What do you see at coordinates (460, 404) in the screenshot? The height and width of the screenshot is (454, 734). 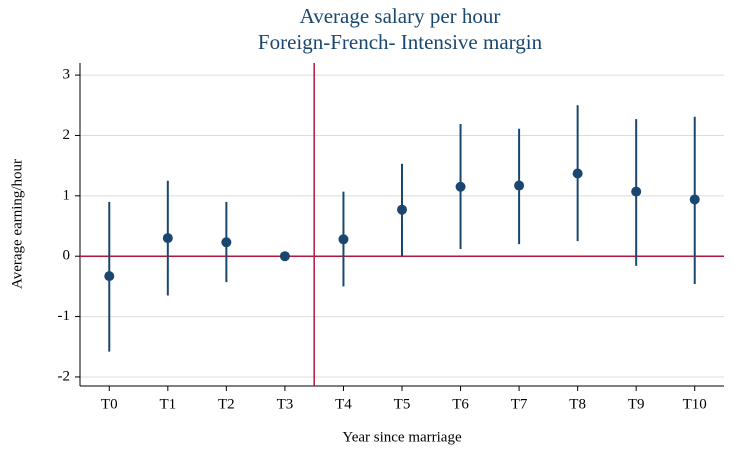 I see `x-tick-label: T6` at bounding box center [460, 404].